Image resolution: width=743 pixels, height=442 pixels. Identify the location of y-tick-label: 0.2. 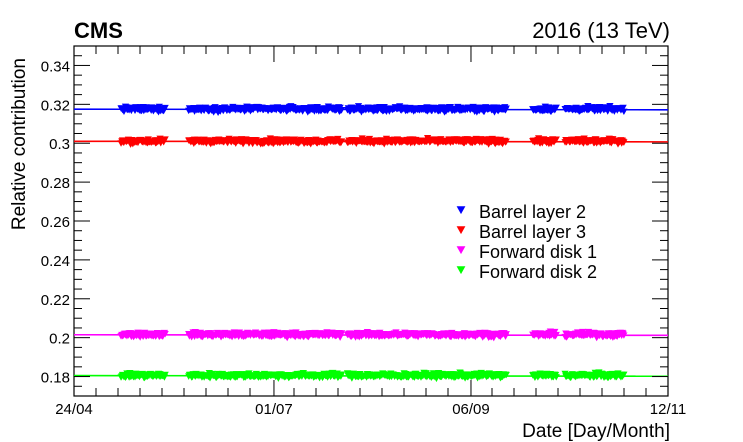
(59, 339).